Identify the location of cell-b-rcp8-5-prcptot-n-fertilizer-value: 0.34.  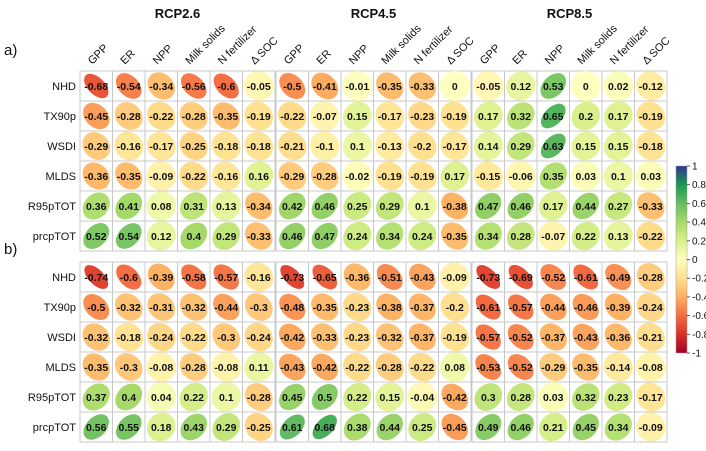
(618, 428).